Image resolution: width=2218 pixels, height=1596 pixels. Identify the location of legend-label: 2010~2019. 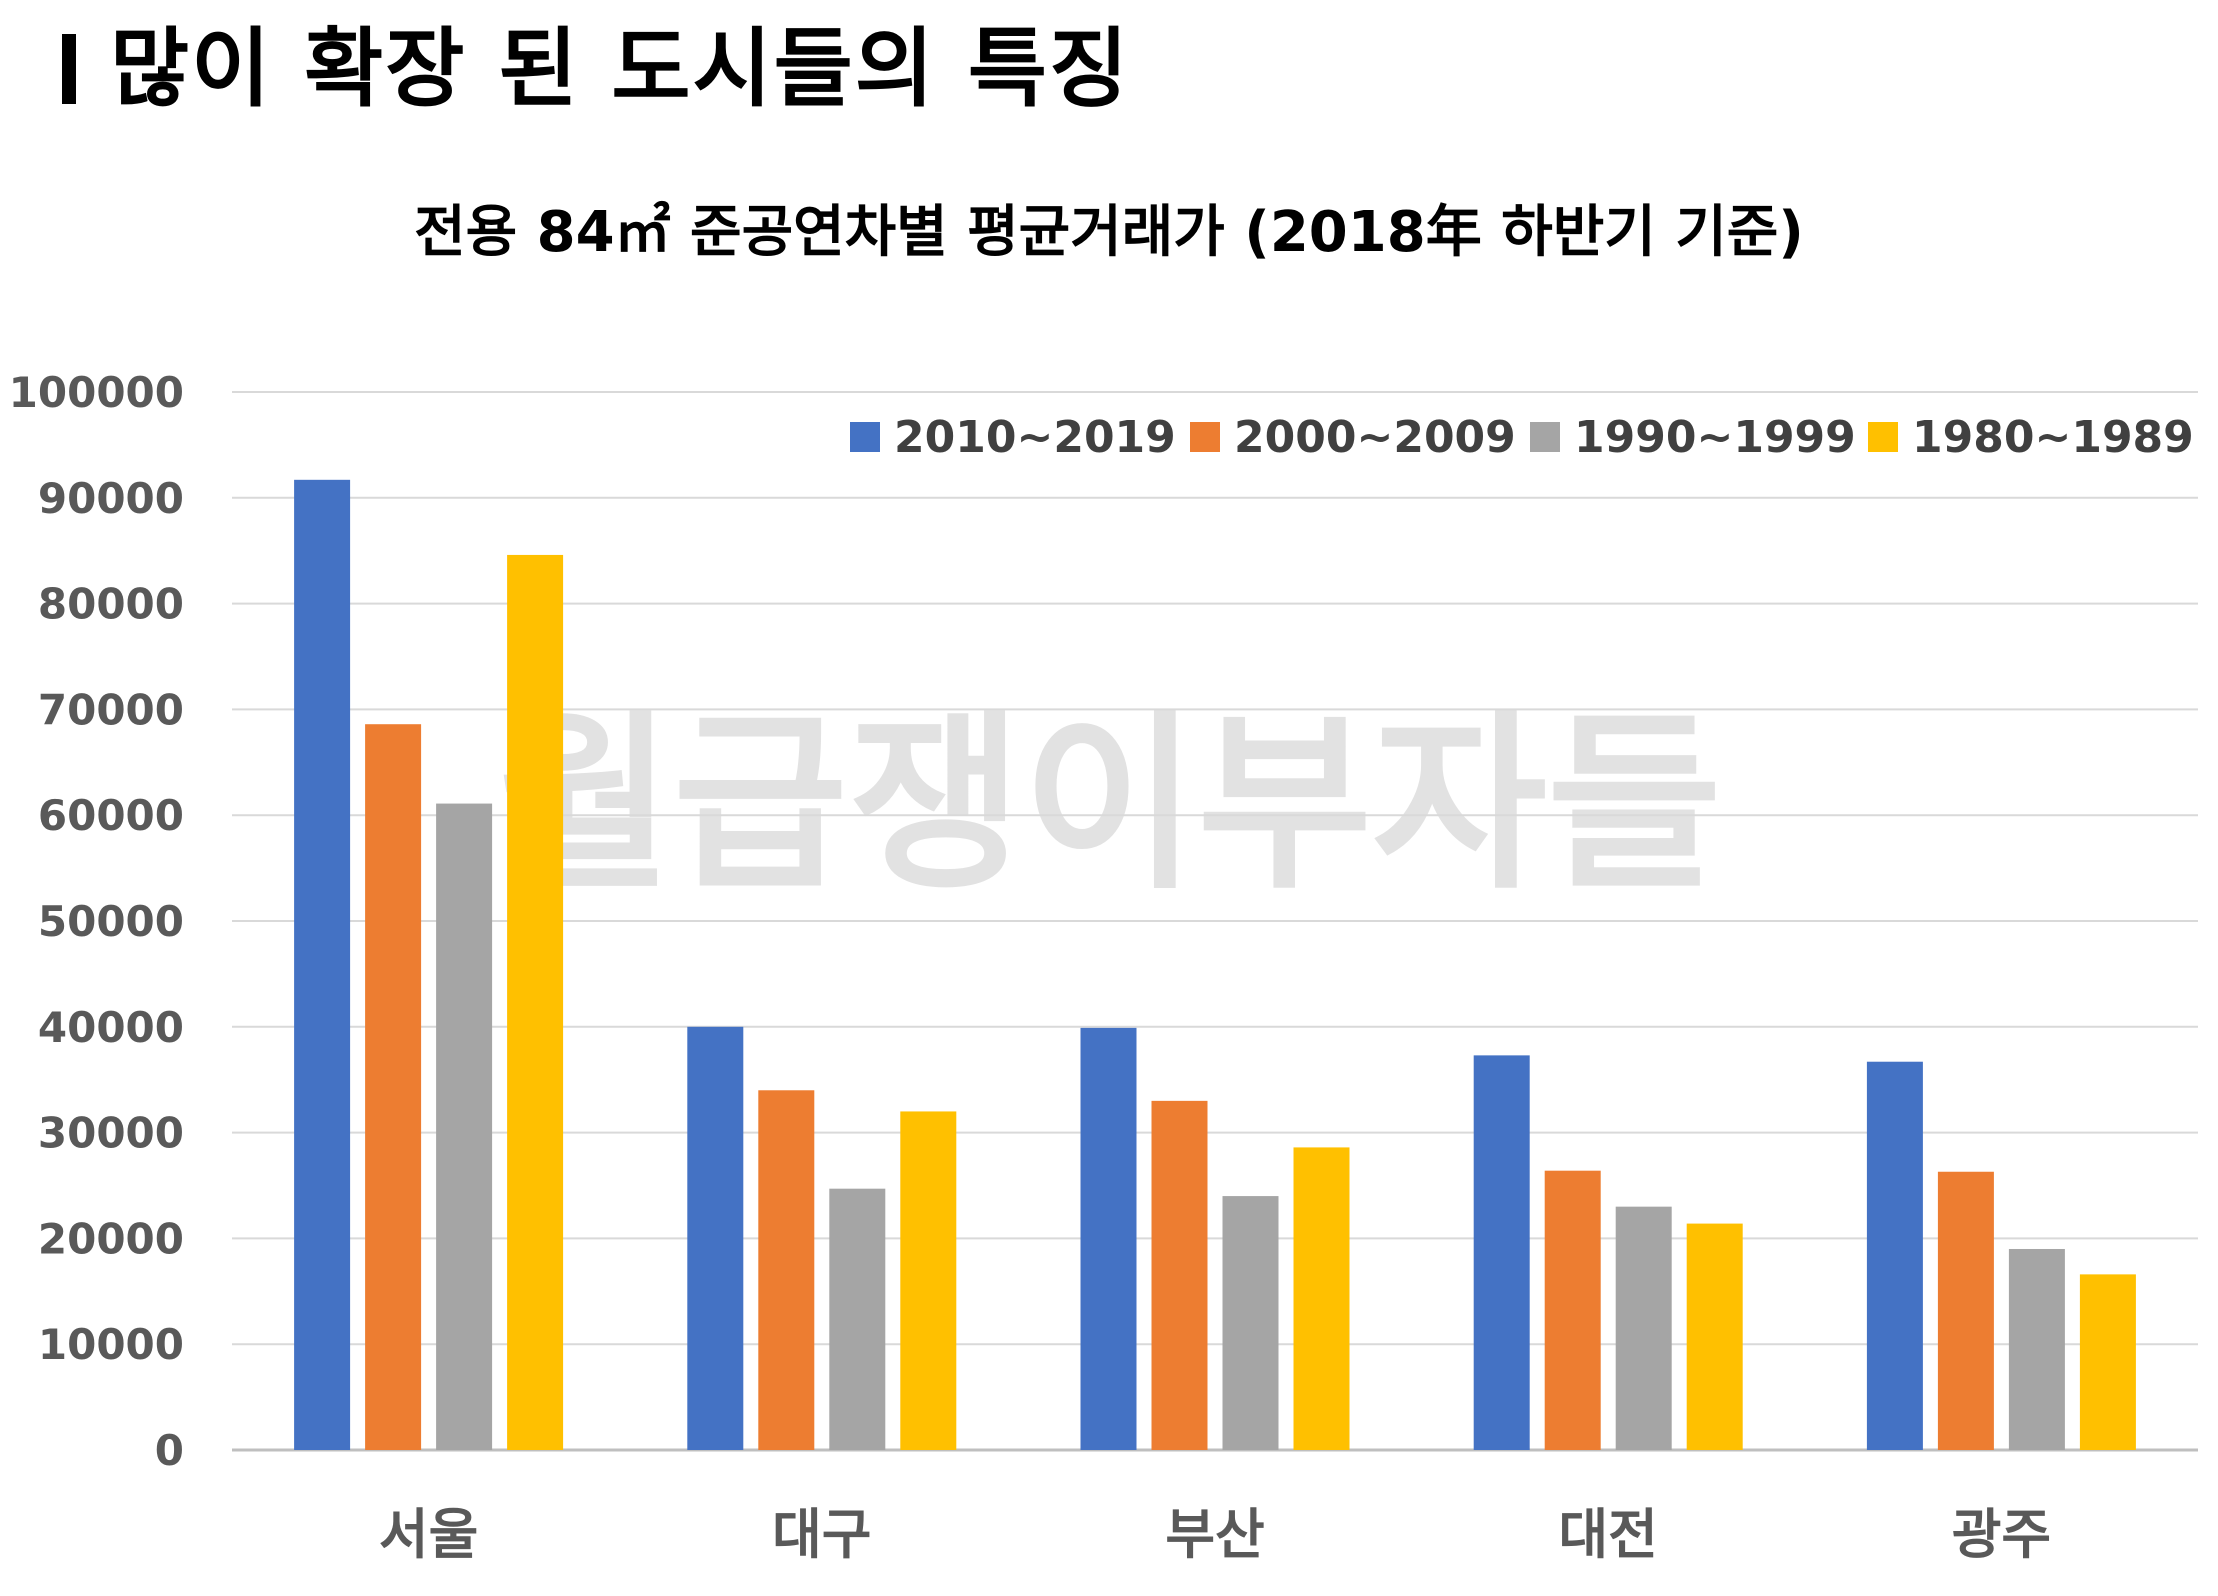
(1035, 437).